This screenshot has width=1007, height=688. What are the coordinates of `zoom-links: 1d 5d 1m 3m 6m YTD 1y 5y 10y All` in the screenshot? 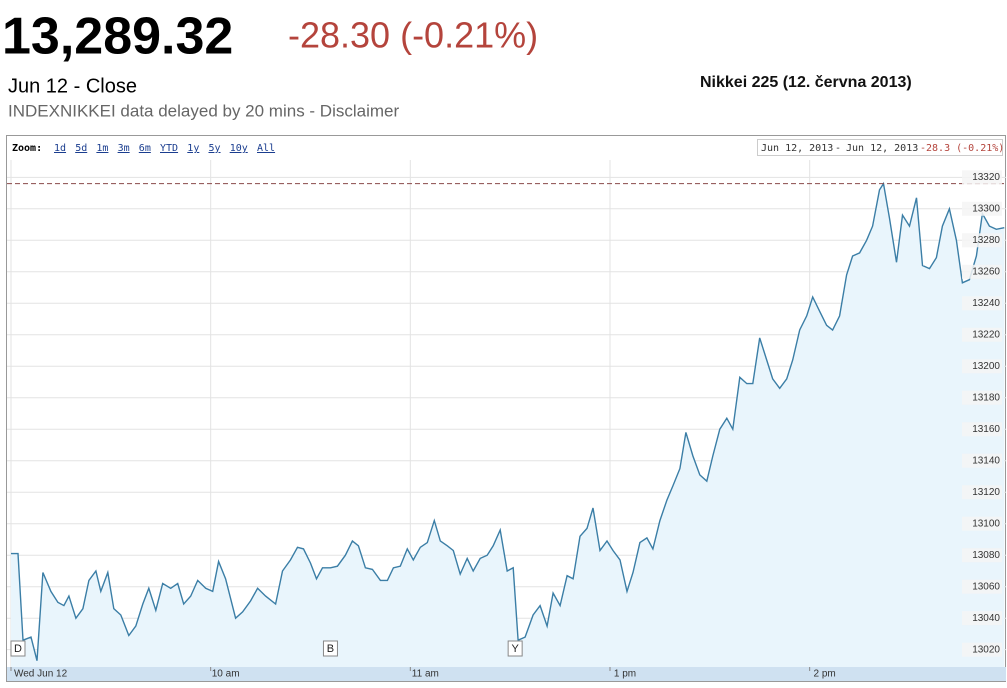 It's located at (164, 148).